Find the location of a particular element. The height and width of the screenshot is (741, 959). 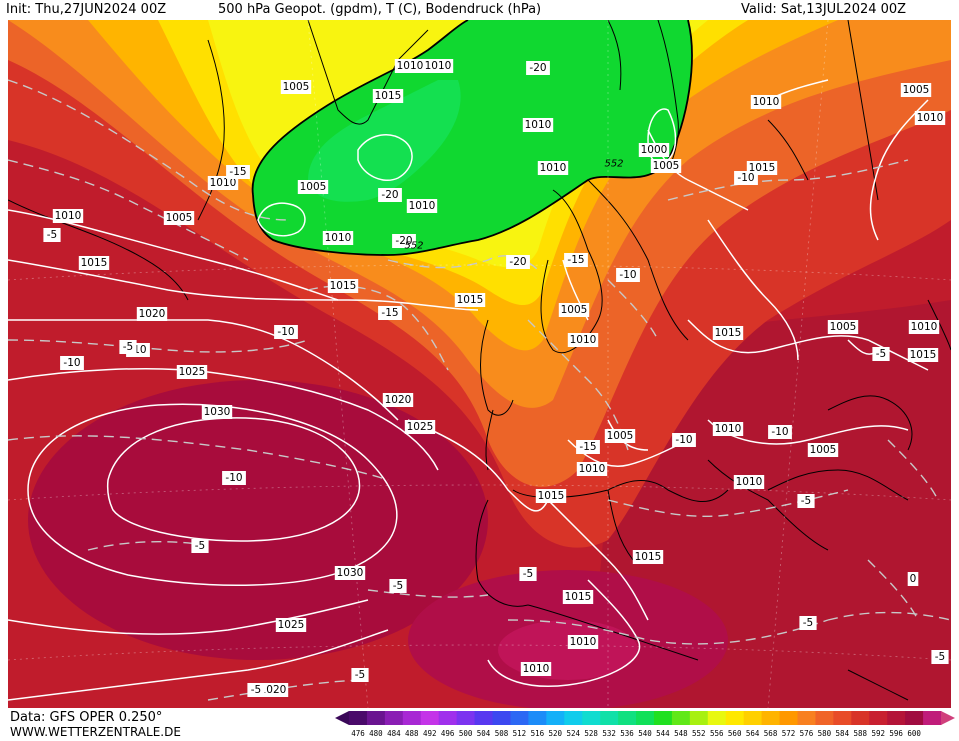

colorbar-tick-label: 504 is located at coordinates (484, 733).